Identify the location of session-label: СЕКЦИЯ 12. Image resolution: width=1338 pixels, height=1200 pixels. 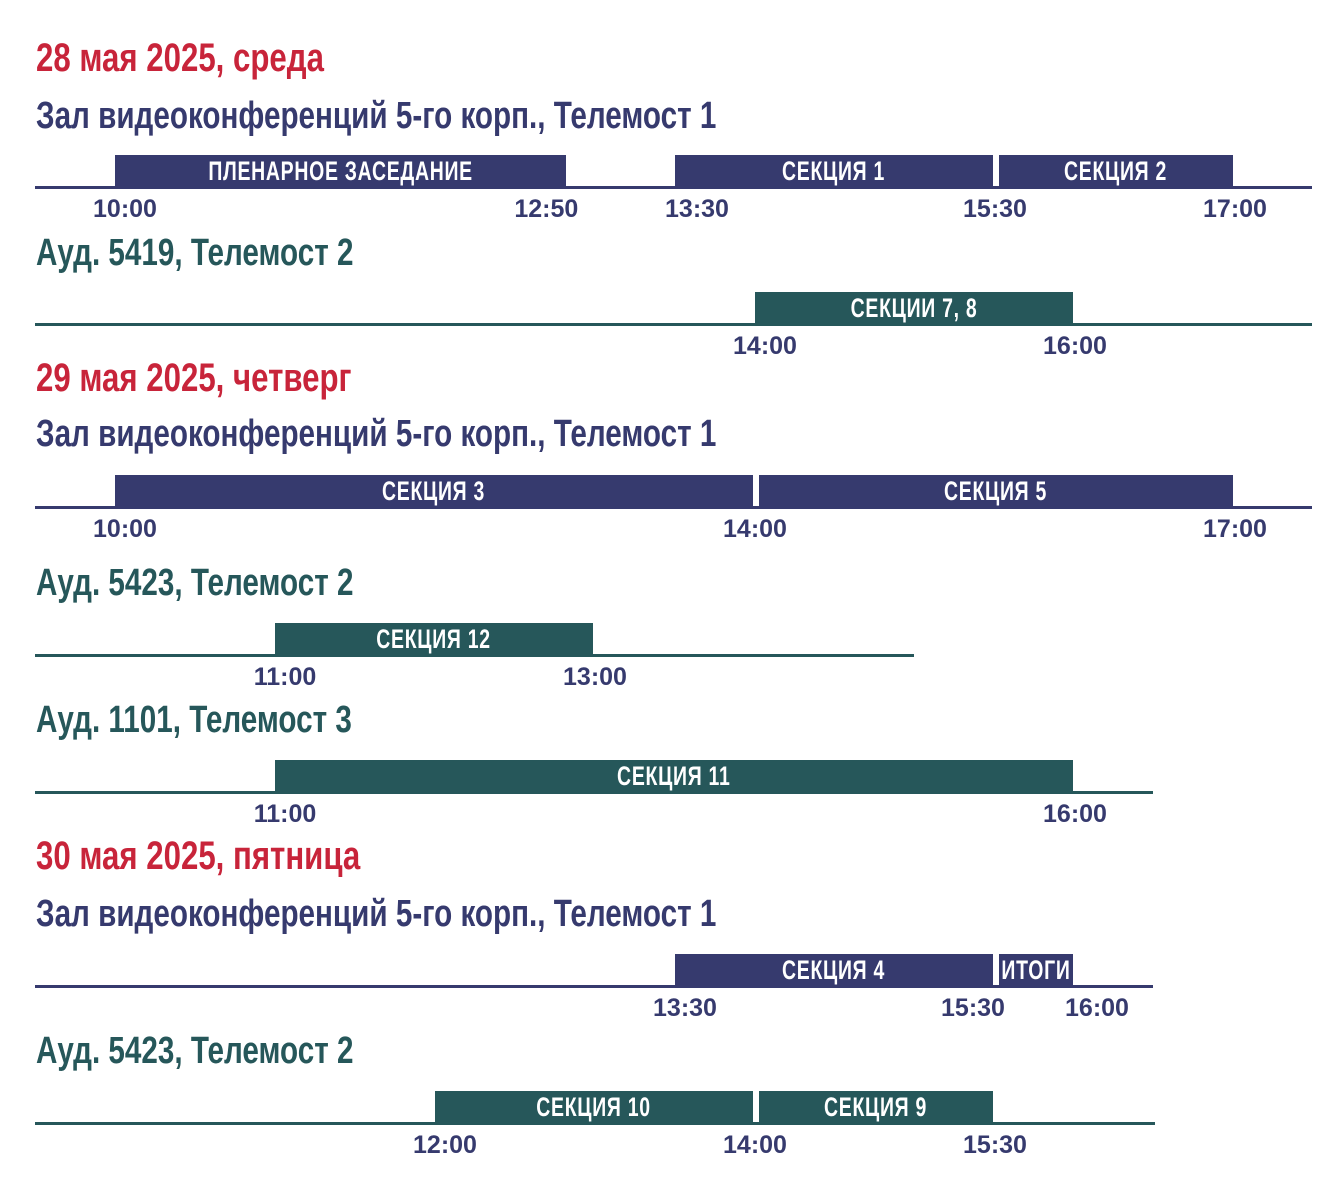
(434, 638).